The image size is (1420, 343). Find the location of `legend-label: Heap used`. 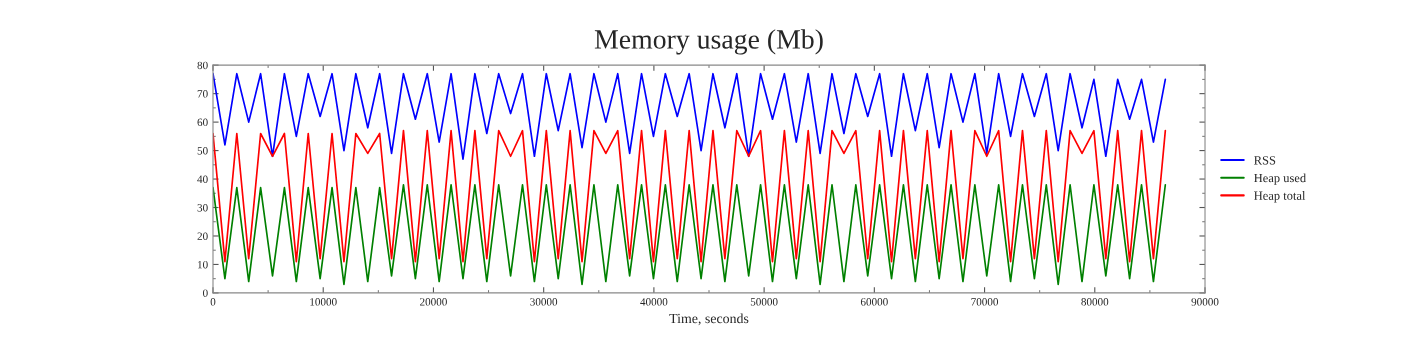

legend-label: Heap used is located at coordinates (1280, 179).